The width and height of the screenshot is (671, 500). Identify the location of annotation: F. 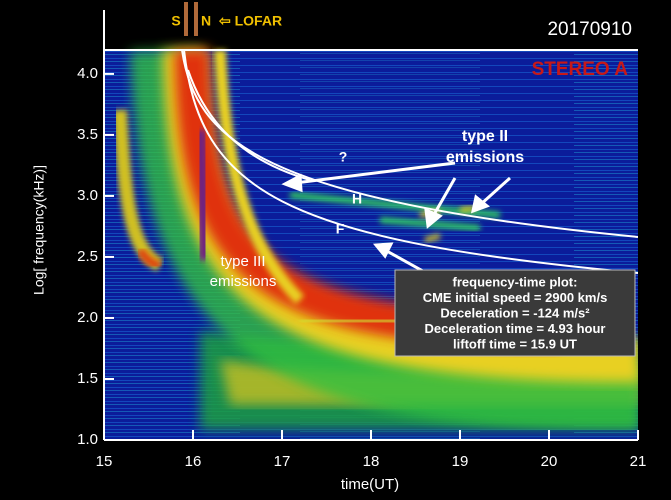
(340, 229).